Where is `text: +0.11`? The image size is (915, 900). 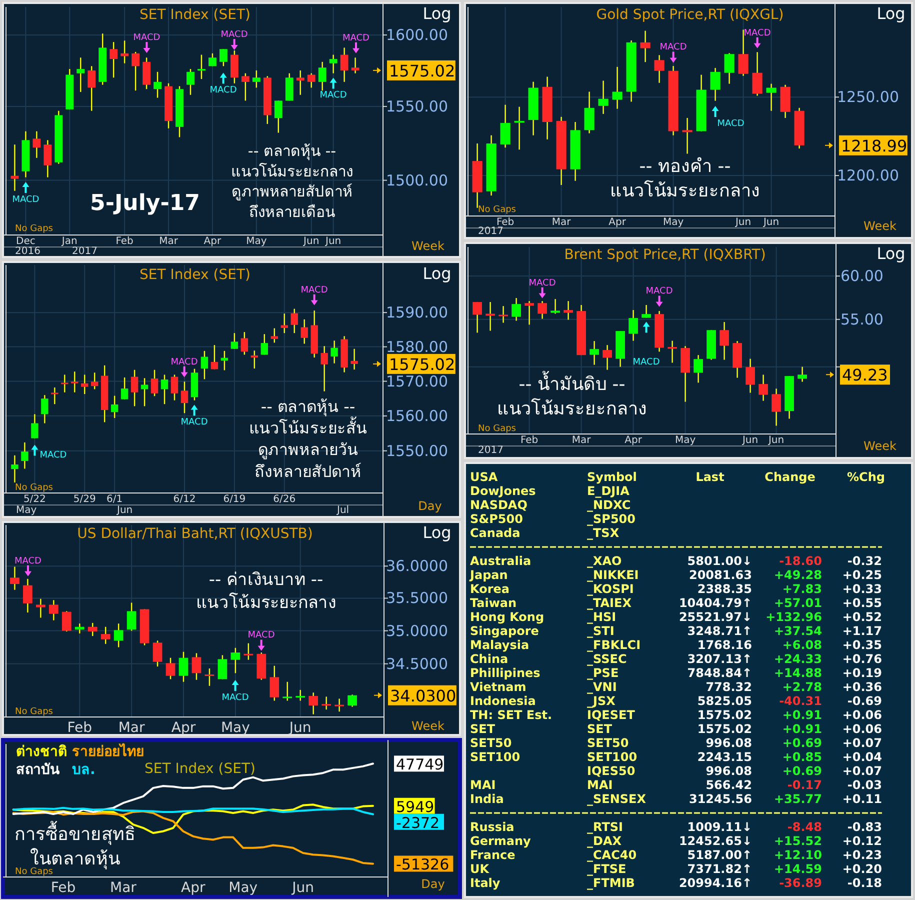
text: +0.11 is located at coordinates (862, 799).